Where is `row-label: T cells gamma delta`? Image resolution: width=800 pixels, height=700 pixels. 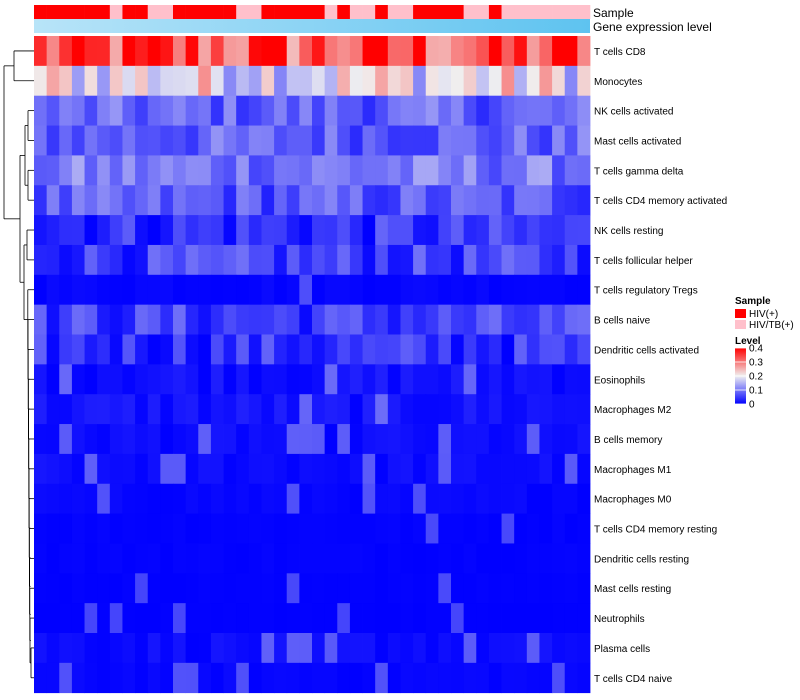 row-label: T cells gamma delta is located at coordinates (639, 171).